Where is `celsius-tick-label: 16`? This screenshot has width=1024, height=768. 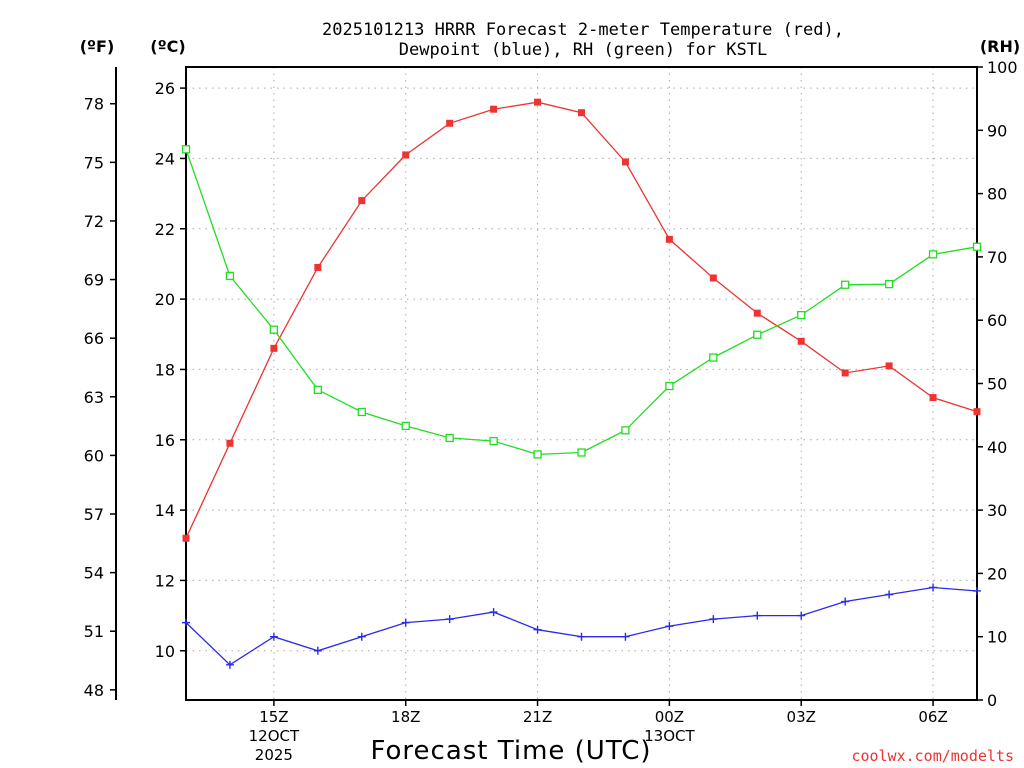
celsius-tick-label: 16 is located at coordinates (165, 440).